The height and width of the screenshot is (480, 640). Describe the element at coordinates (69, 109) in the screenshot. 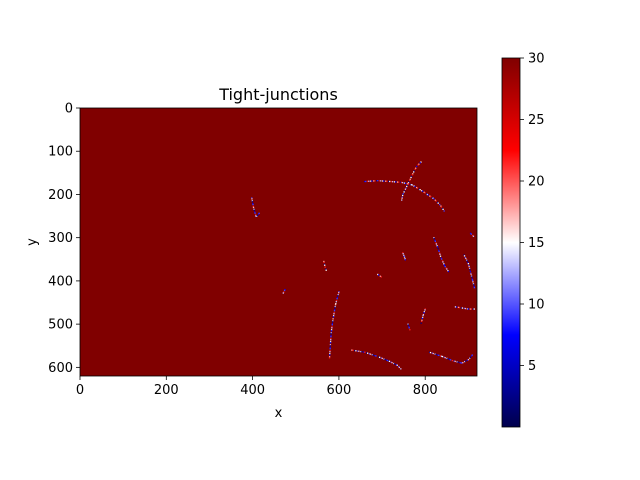

I see `y-tick-label: 0` at that location.